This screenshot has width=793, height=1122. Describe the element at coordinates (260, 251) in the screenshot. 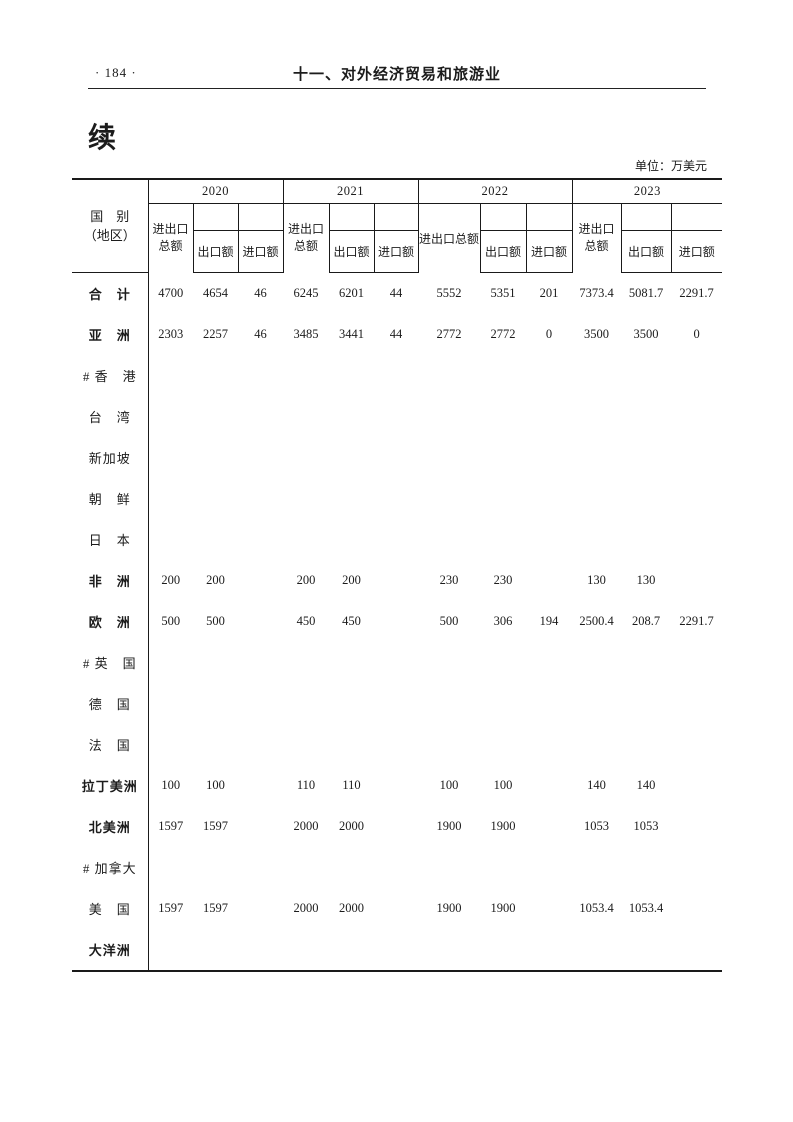

I see `subheader-import-2020: 进口额` at that location.